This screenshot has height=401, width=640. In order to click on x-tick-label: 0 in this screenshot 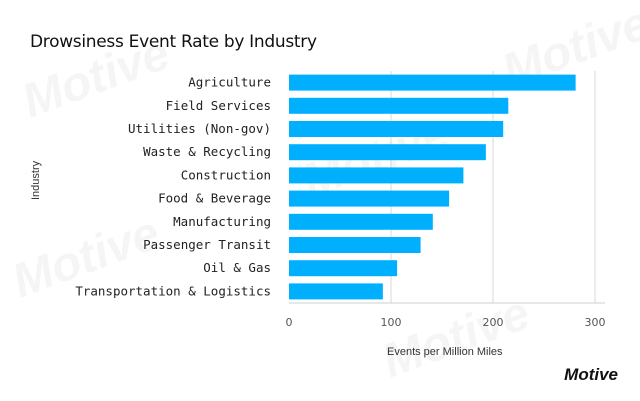, I will do `click(289, 322)`.